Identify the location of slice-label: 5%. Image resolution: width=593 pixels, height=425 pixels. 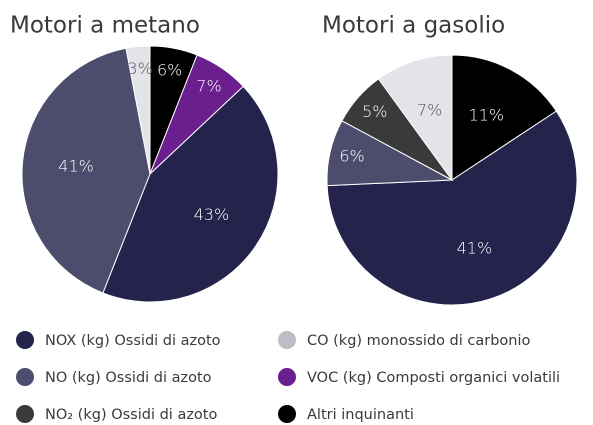
(374, 111).